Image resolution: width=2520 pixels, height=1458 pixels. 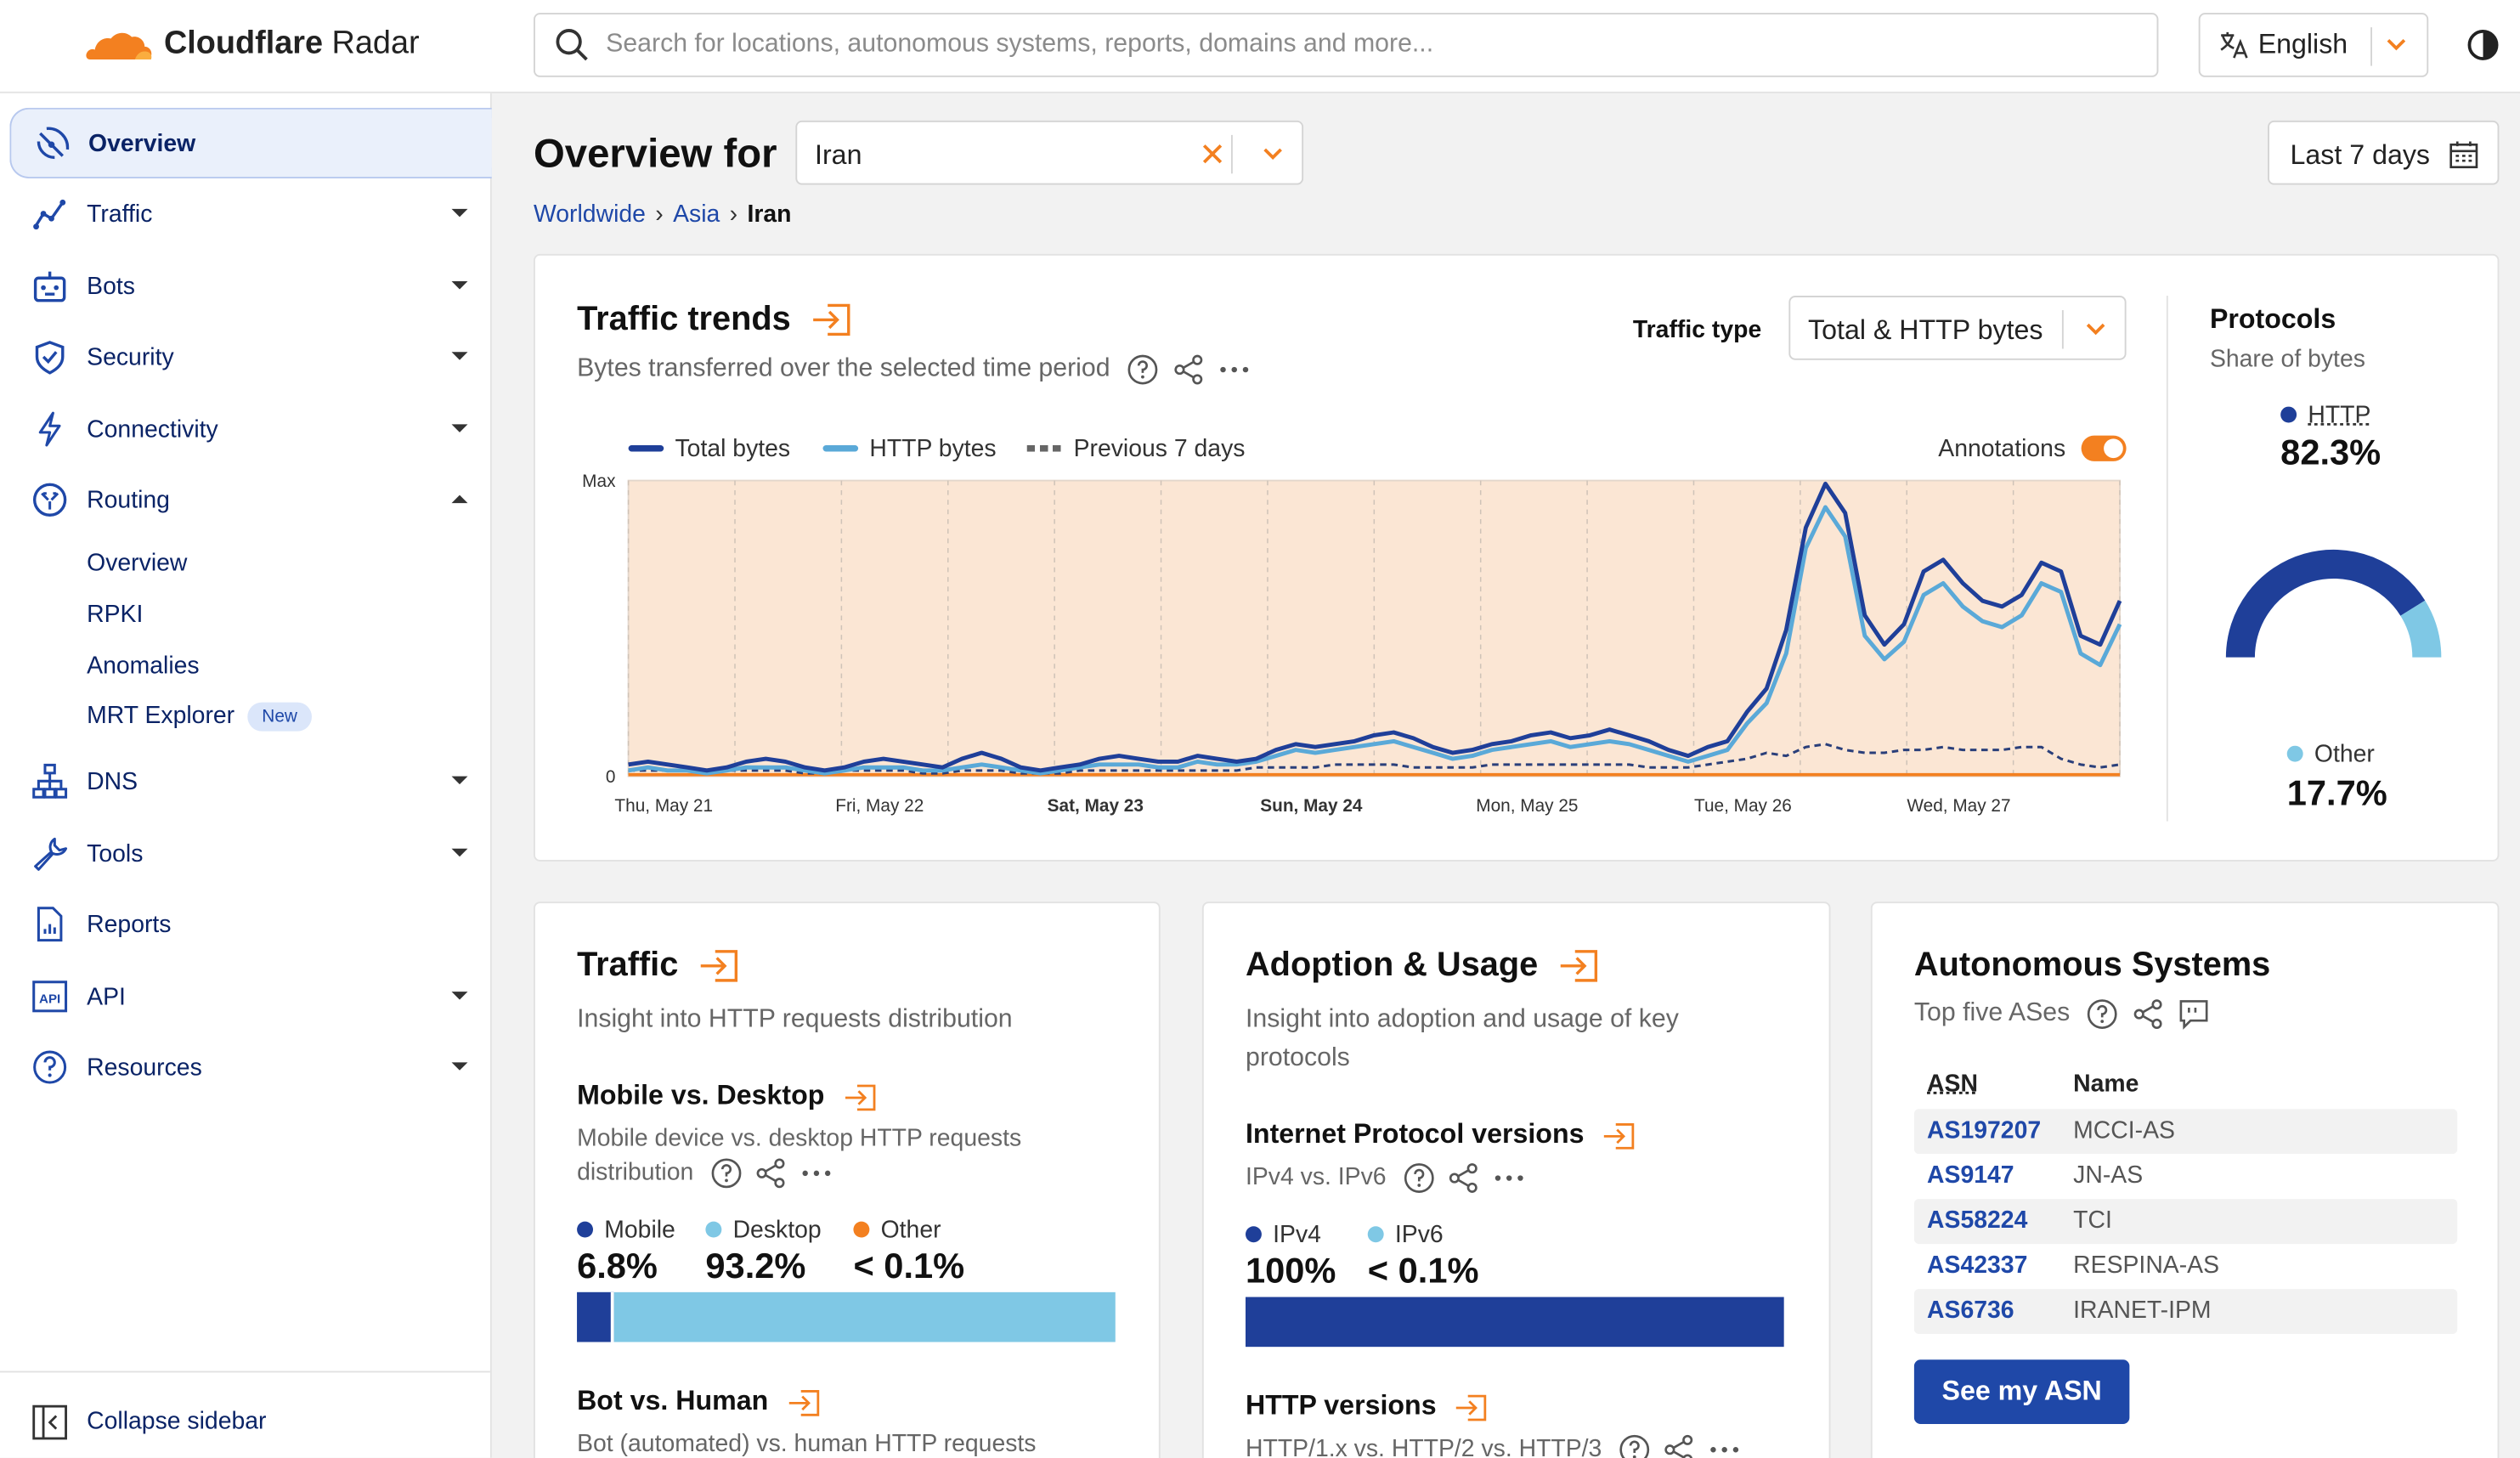 What do you see at coordinates (115, 615) in the screenshot?
I see `sidebar-subitem-rpki: RPKI` at bounding box center [115, 615].